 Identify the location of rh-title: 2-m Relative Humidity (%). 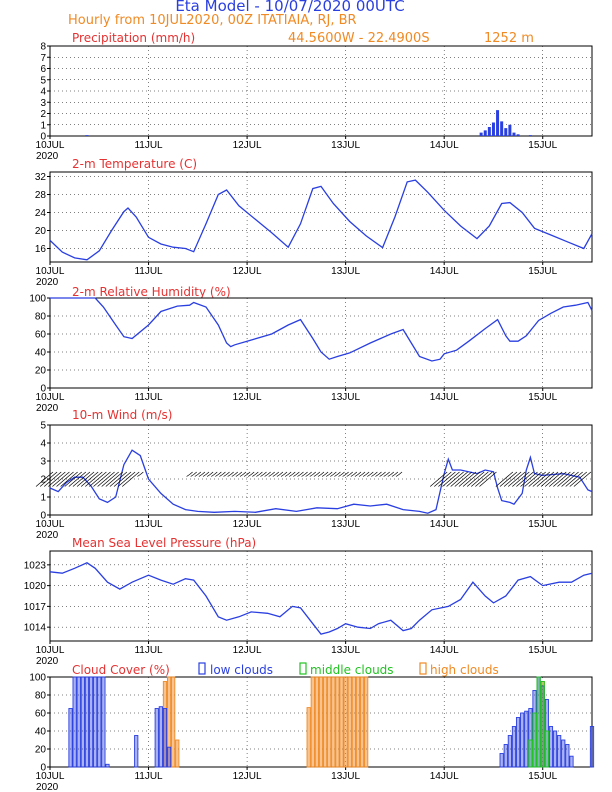
(151, 292).